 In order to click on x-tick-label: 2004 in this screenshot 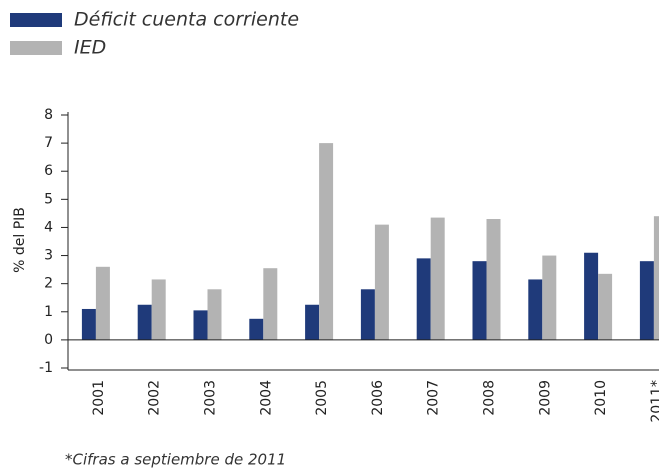, I will do `click(266, 398)`.